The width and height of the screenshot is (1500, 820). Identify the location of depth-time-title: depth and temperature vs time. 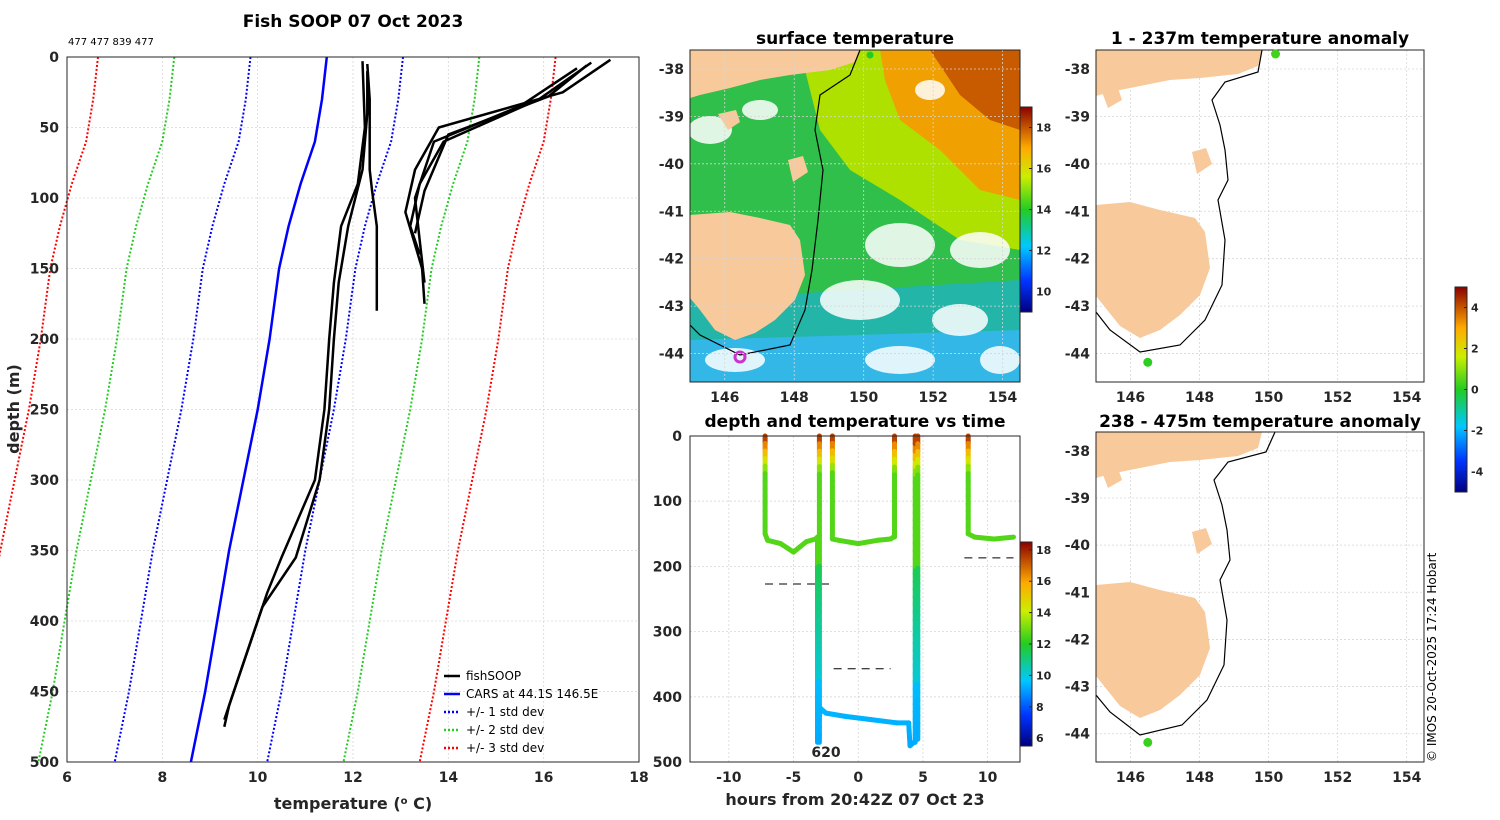
(855, 422).